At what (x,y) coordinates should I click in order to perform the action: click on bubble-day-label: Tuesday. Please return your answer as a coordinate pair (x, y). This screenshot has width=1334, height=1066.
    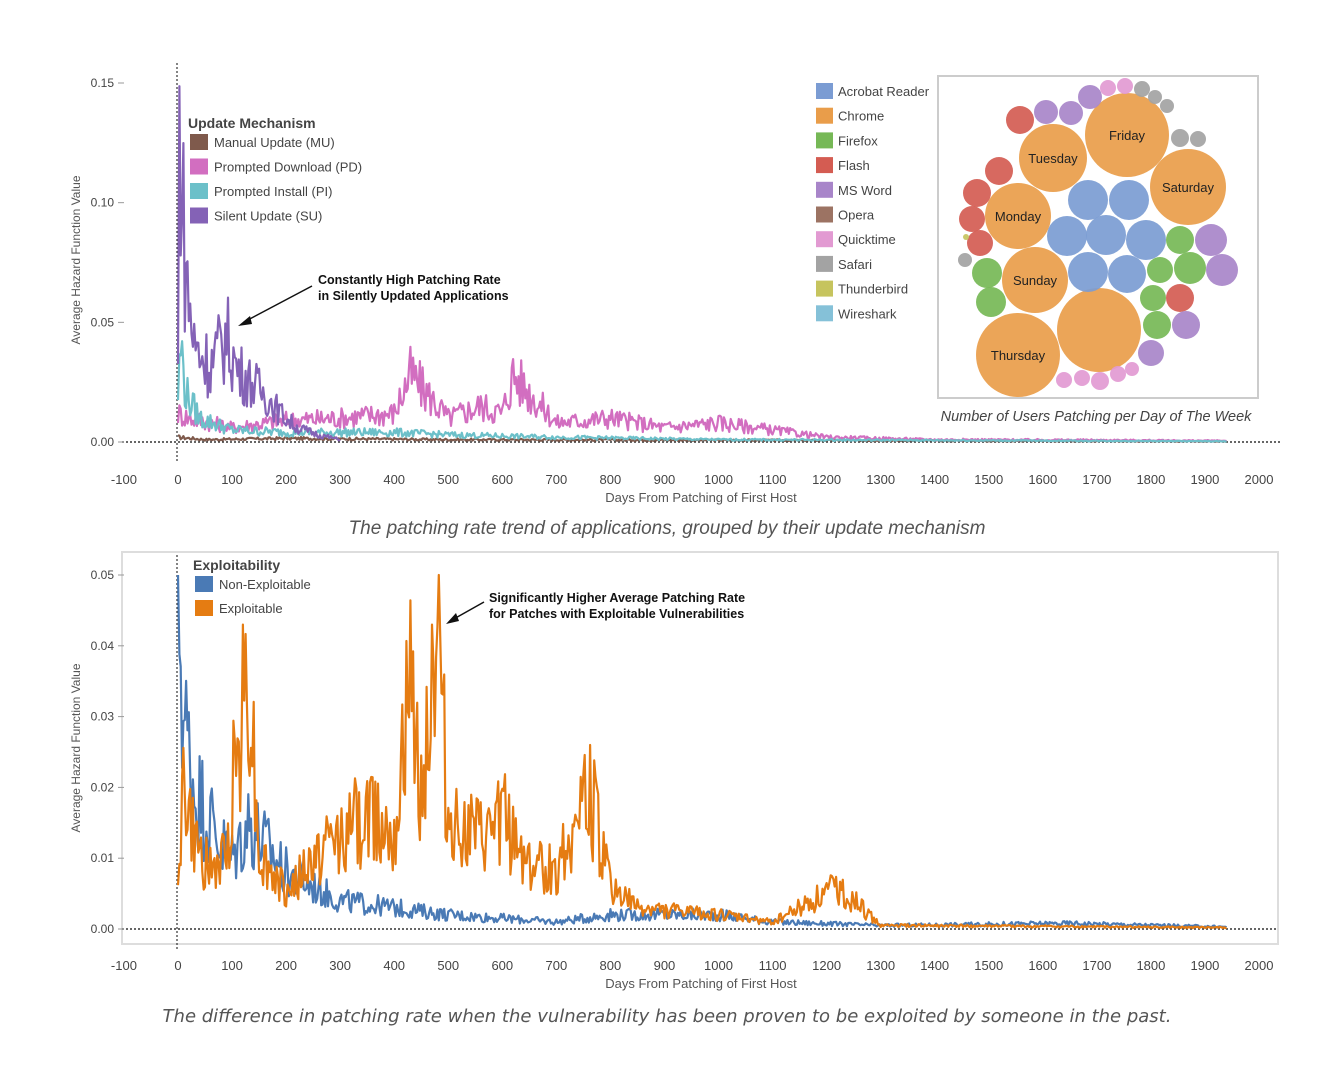
    Looking at the image, I should click on (1053, 158).